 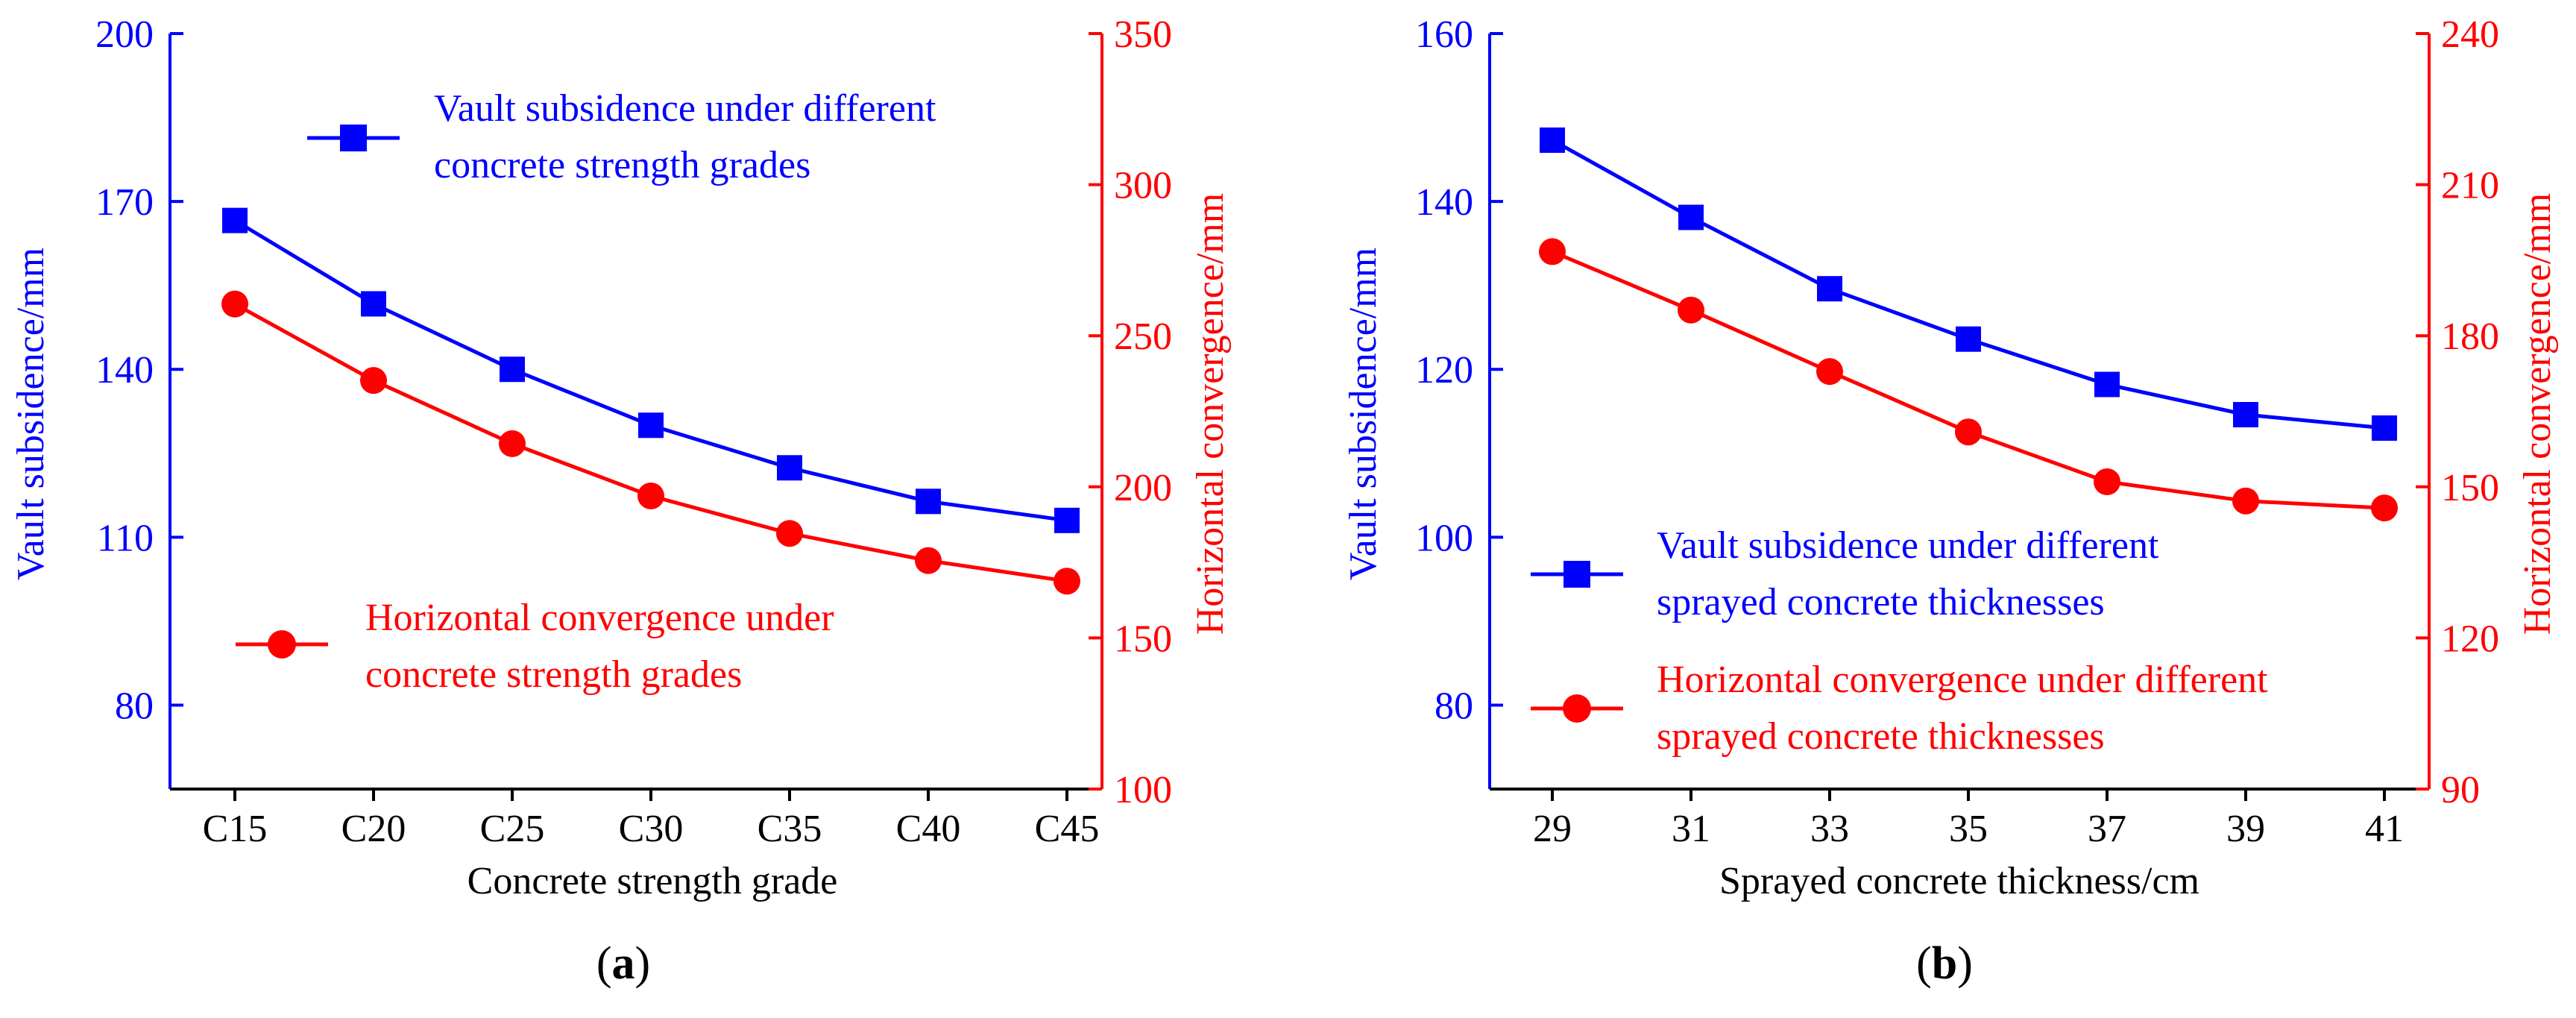 I want to click on panel-b-right-tick-label: 180, so click(x=2470, y=336).